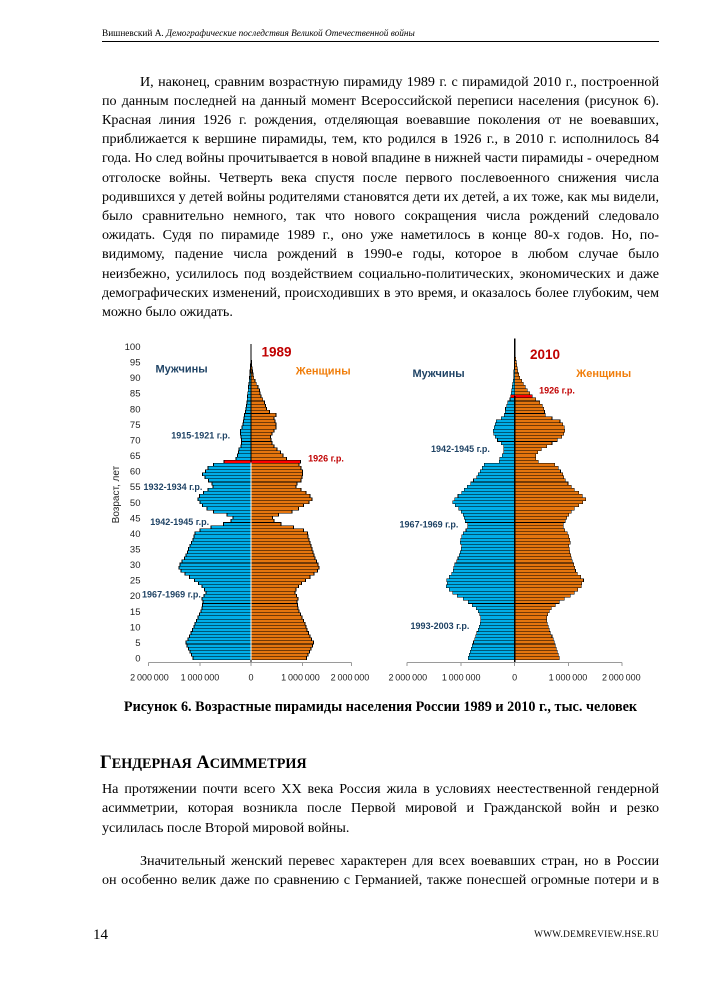 The height and width of the screenshot is (1003, 709). What do you see at coordinates (200, 435) in the screenshot?
I see `svg-text: 1915-1921 г.р.` at bounding box center [200, 435].